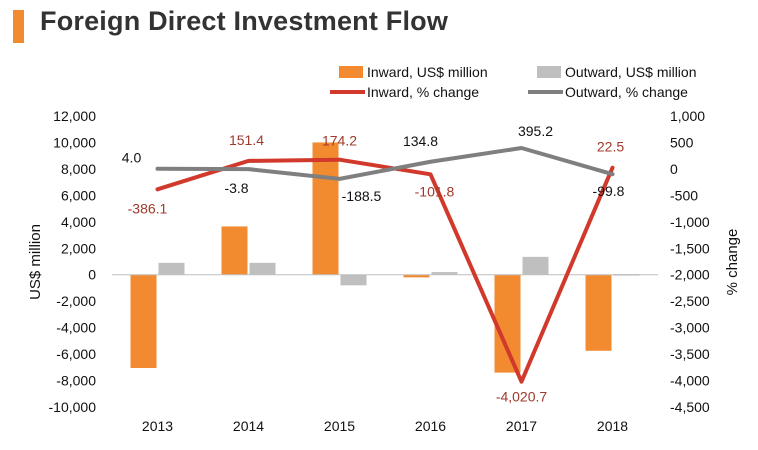 The height and width of the screenshot is (450, 758). What do you see at coordinates (74, 142) in the screenshot?
I see `y-tick-label: 10,000` at bounding box center [74, 142].